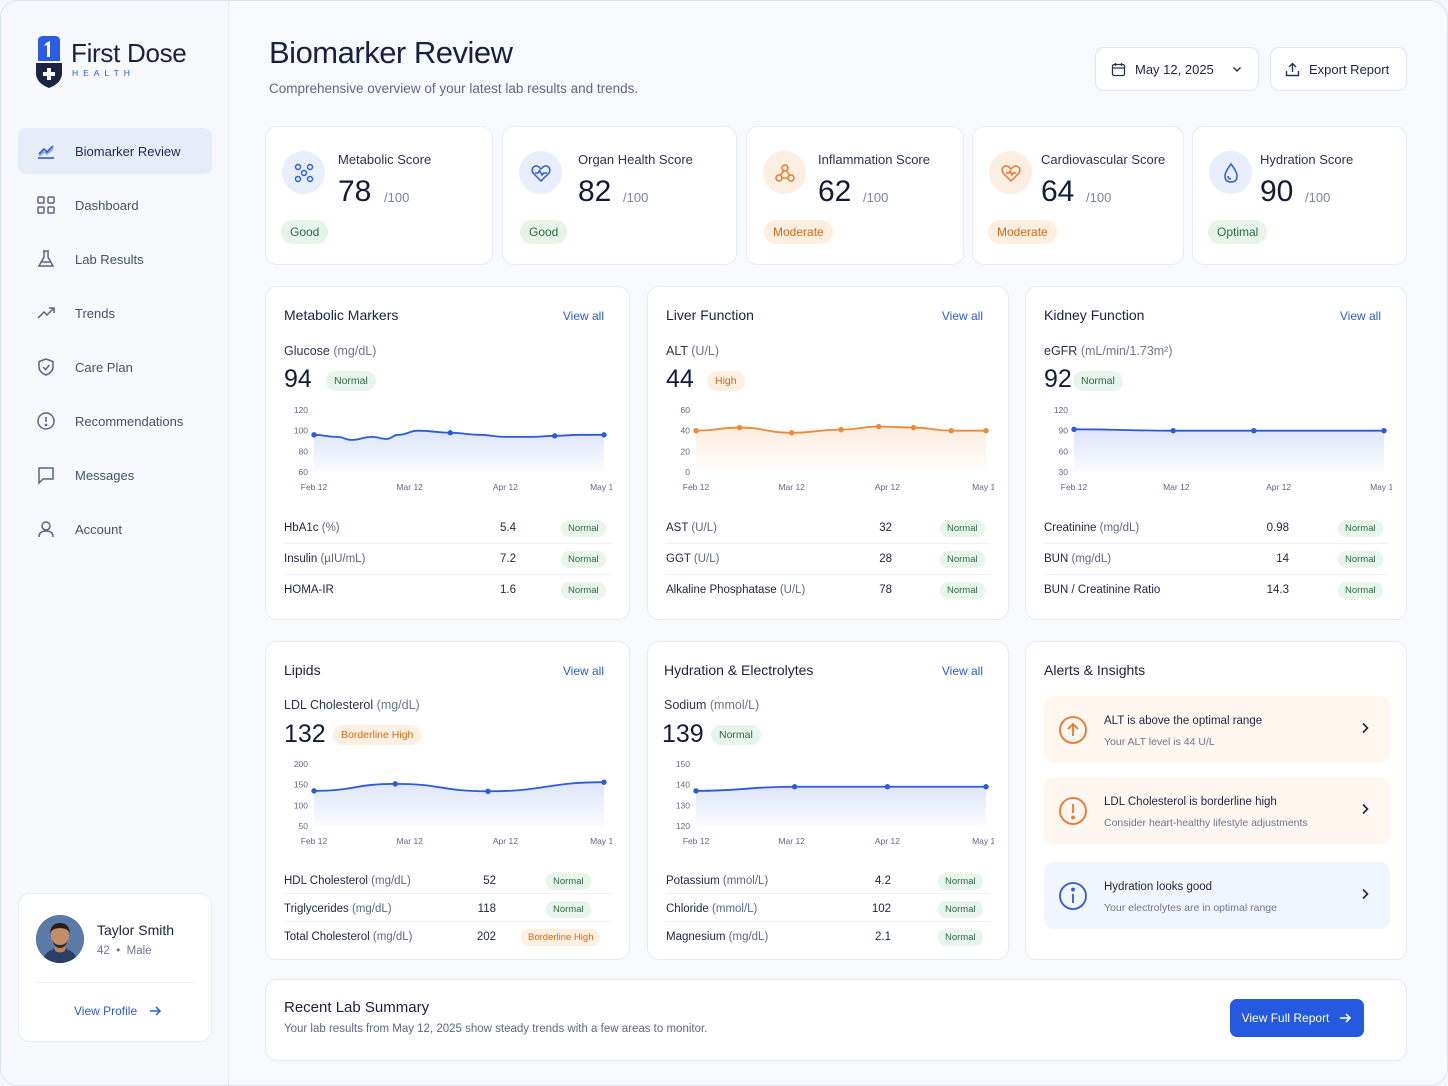 The image size is (1448, 1086). I want to click on score-max: /100, so click(1318, 197).